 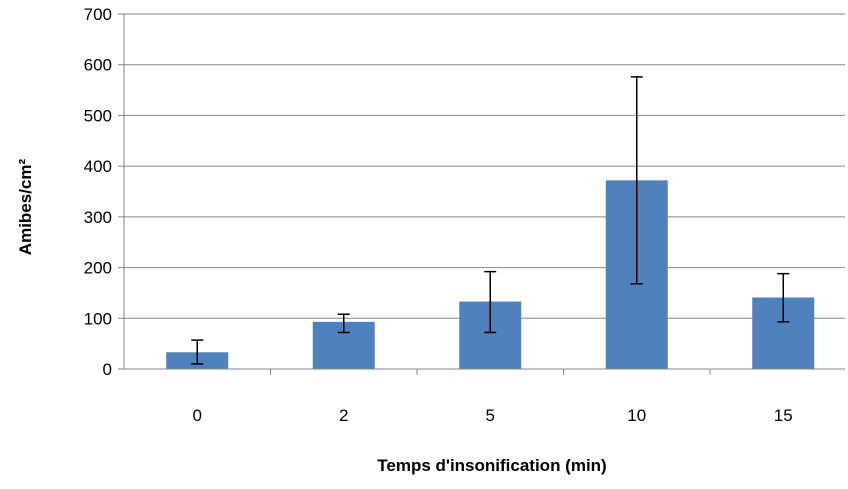 I want to click on x-tick-label: 15, so click(x=783, y=415).